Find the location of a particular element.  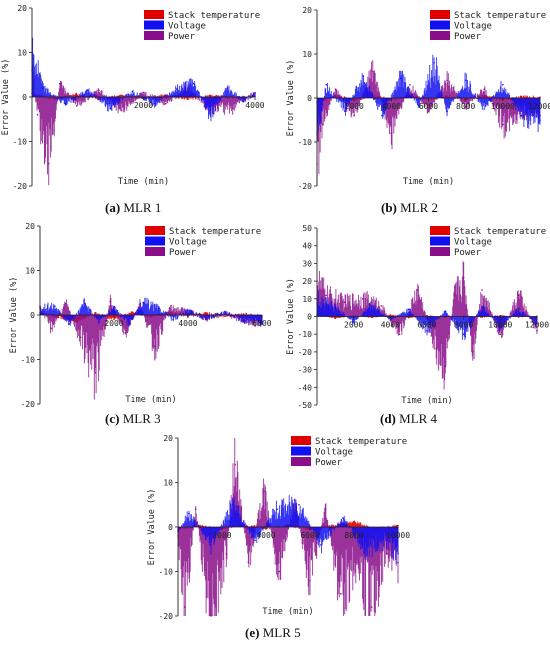

legend-label-power: Power is located at coordinates (329, 463).